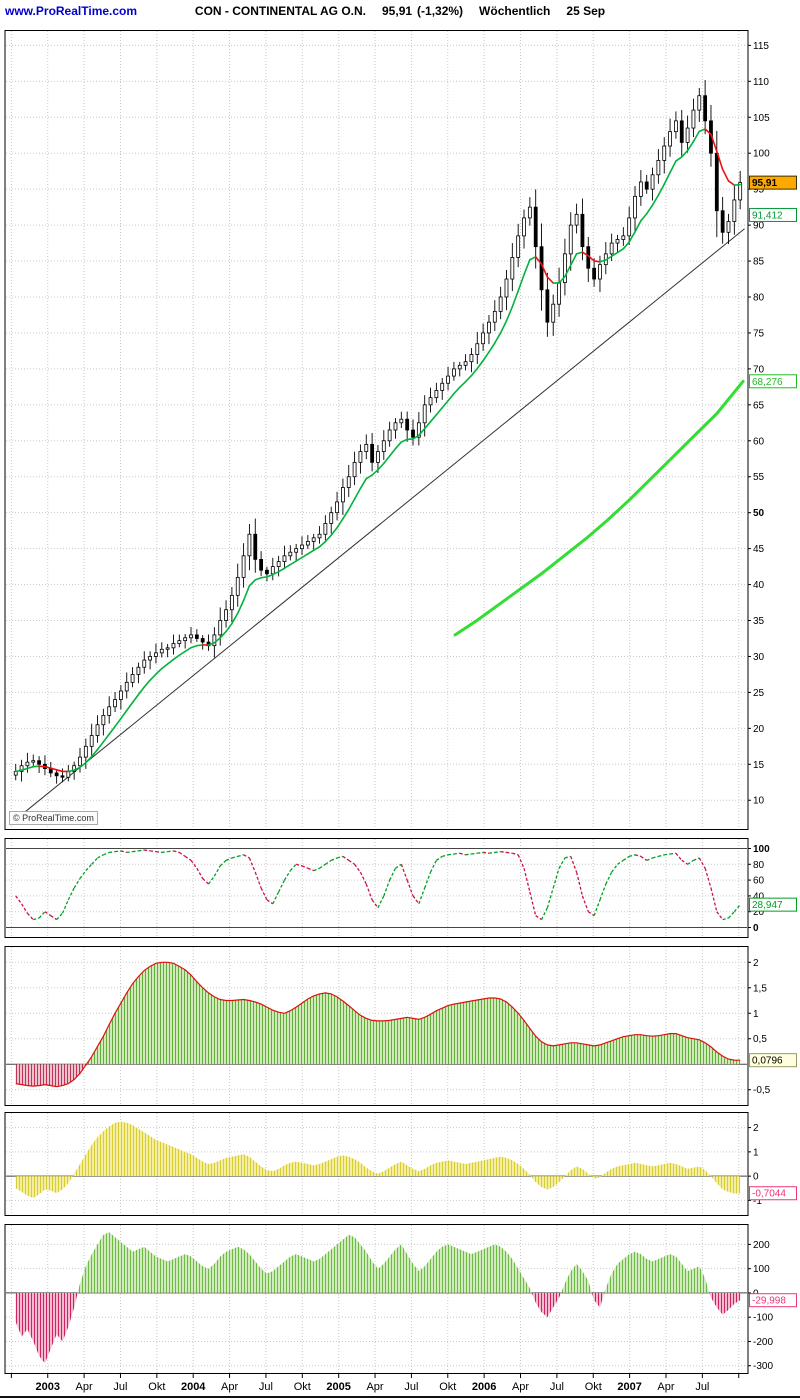  What do you see at coordinates (761, 82) in the screenshot?
I see `svg-text: 110` at bounding box center [761, 82].